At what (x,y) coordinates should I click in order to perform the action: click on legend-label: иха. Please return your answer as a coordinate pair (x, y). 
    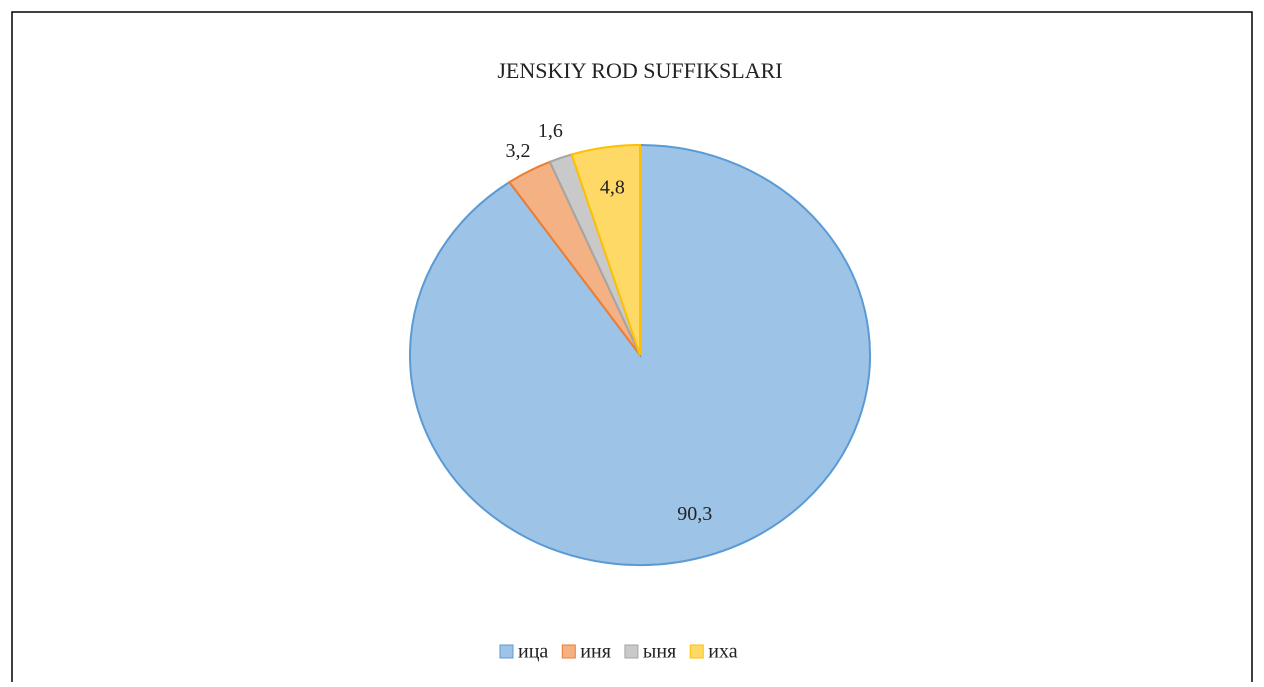
    Looking at the image, I should click on (722, 652).